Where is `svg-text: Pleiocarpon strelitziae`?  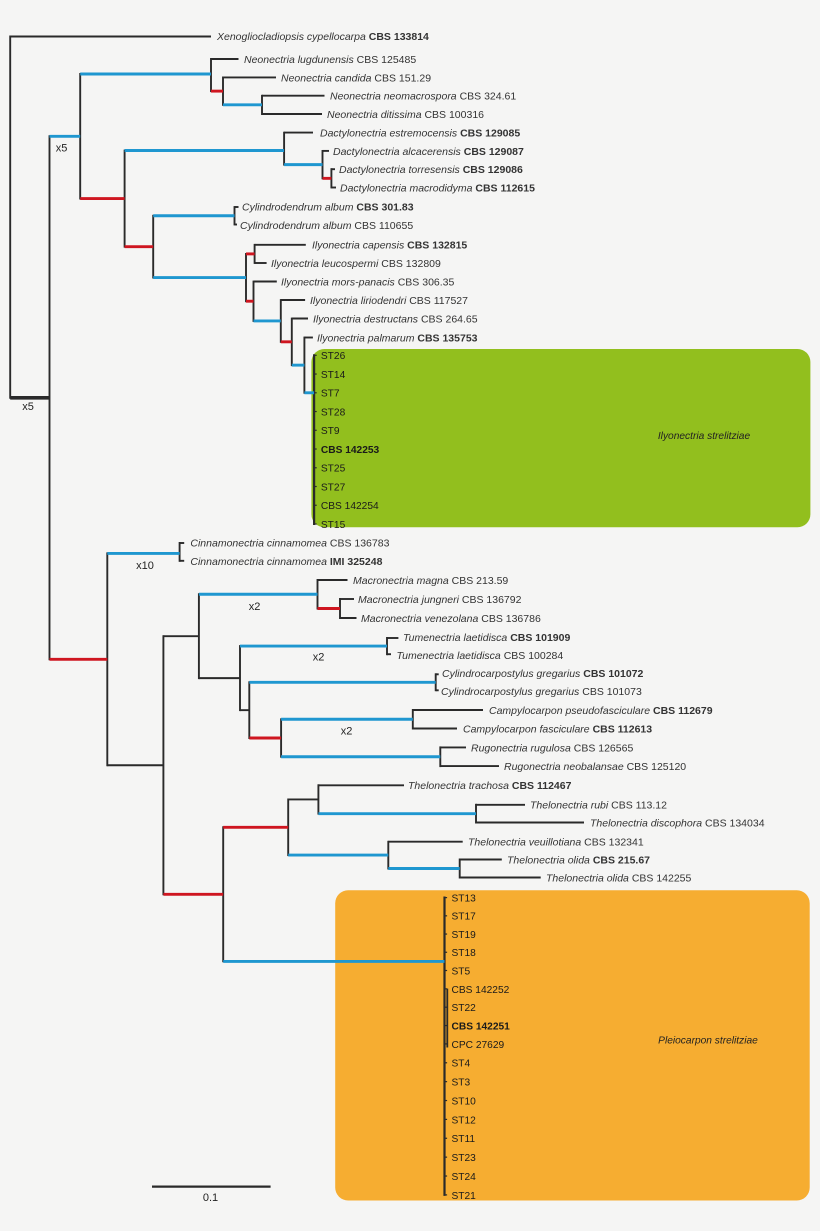
svg-text: Pleiocarpon strelitziae is located at coordinates (708, 1041).